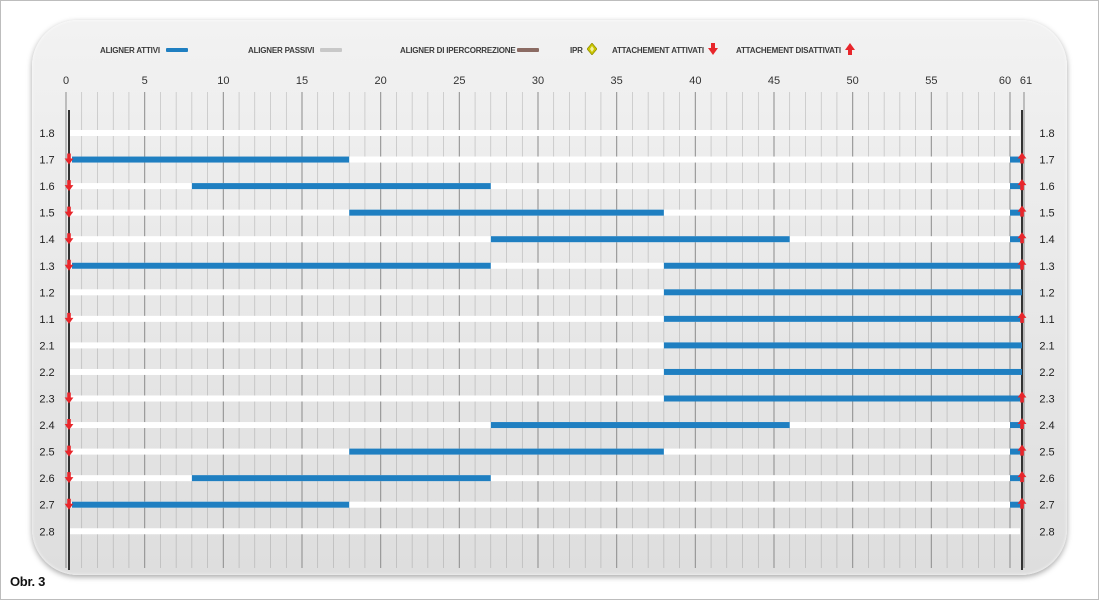 The width and height of the screenshot is (1099, 600). What do you see at coordinates (302, 81) in the screenshot?
I see `x-tick-label: 15` at bounding box center [302, 81].